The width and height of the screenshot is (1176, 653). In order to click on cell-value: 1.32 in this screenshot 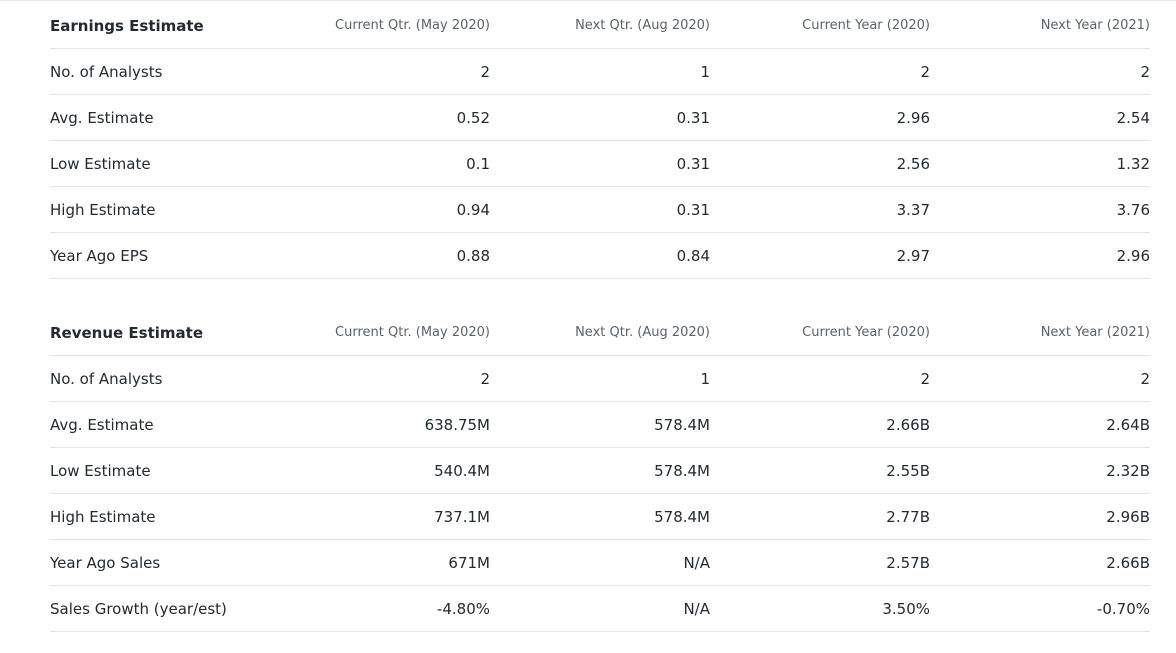, I will do `click(1040, 163)`.